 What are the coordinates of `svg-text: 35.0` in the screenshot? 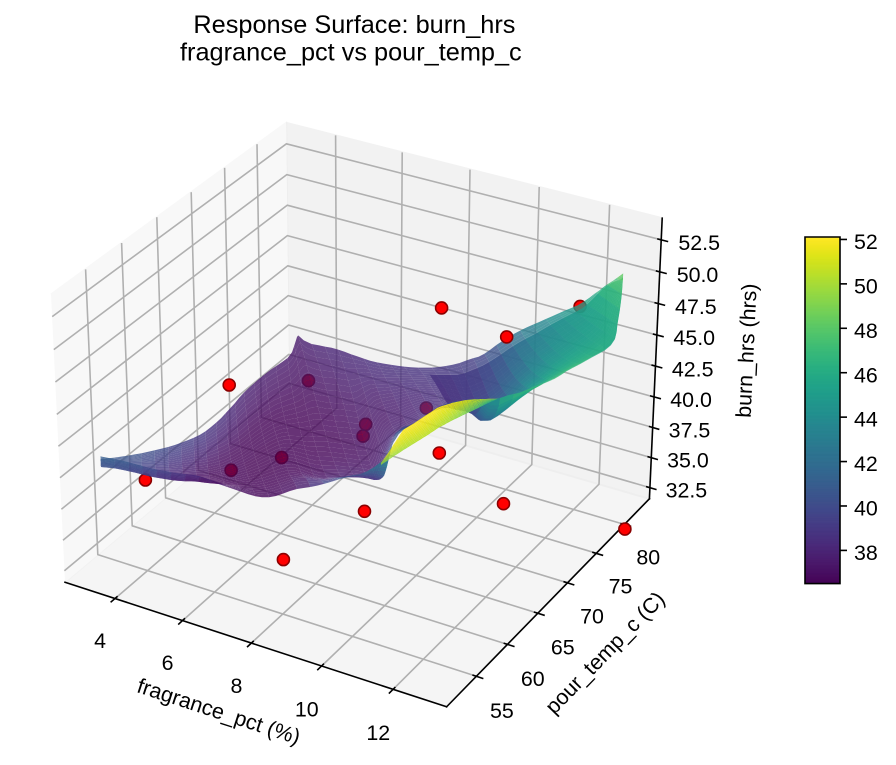 It's located at (688, 461).